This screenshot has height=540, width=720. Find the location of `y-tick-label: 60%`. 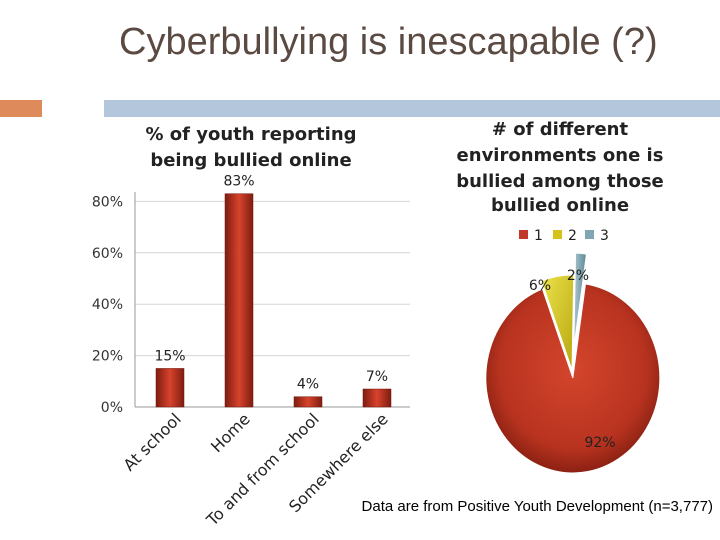

y-tick-label: 60% is located at coordinates (107, 254).